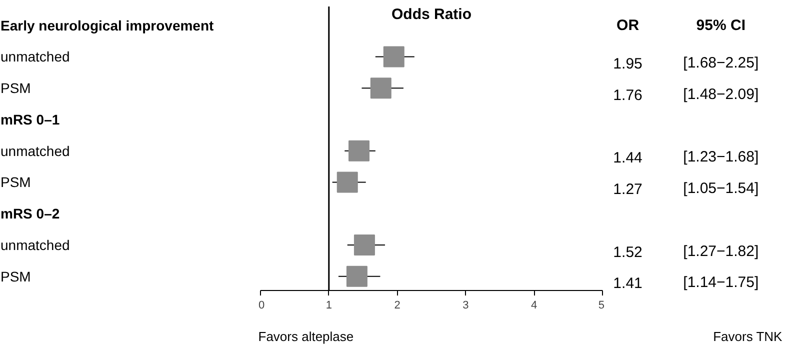 Image resolution: width=798 pixels, height=348 pixels. Describe the element at coordinates (627, 189) in the screenshot. I see `data-label: 1.27` at that location.